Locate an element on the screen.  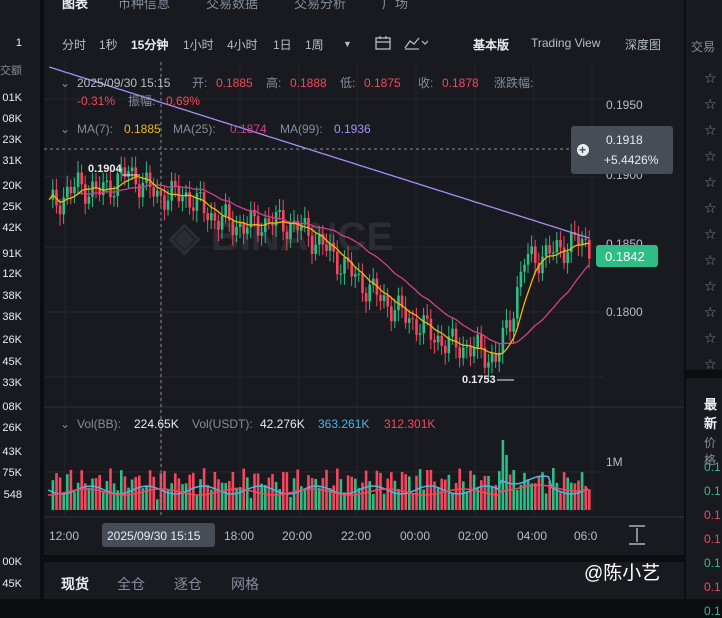
view-basic: 基本版 is located at coordinates (491, 45).